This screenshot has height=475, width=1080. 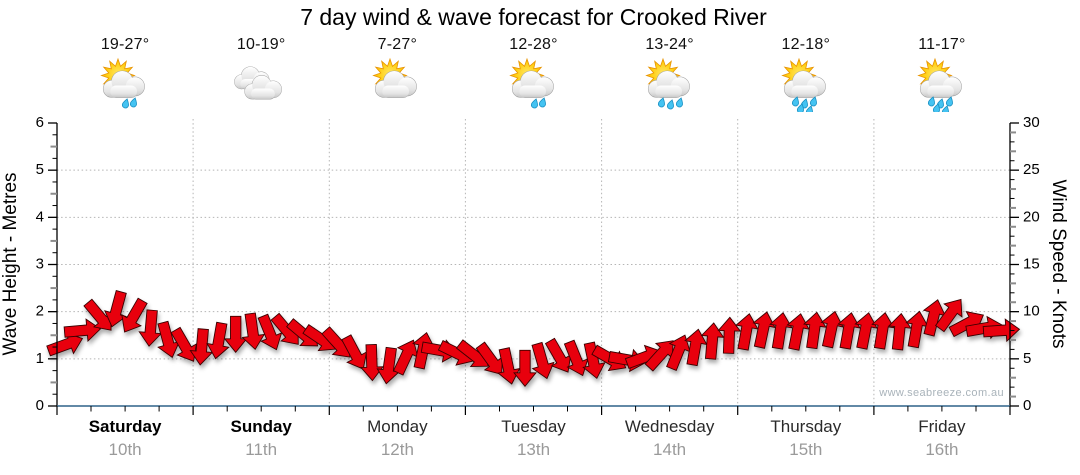 I want to click on temperature-range: 11-17°, so click(x=942, y=44).